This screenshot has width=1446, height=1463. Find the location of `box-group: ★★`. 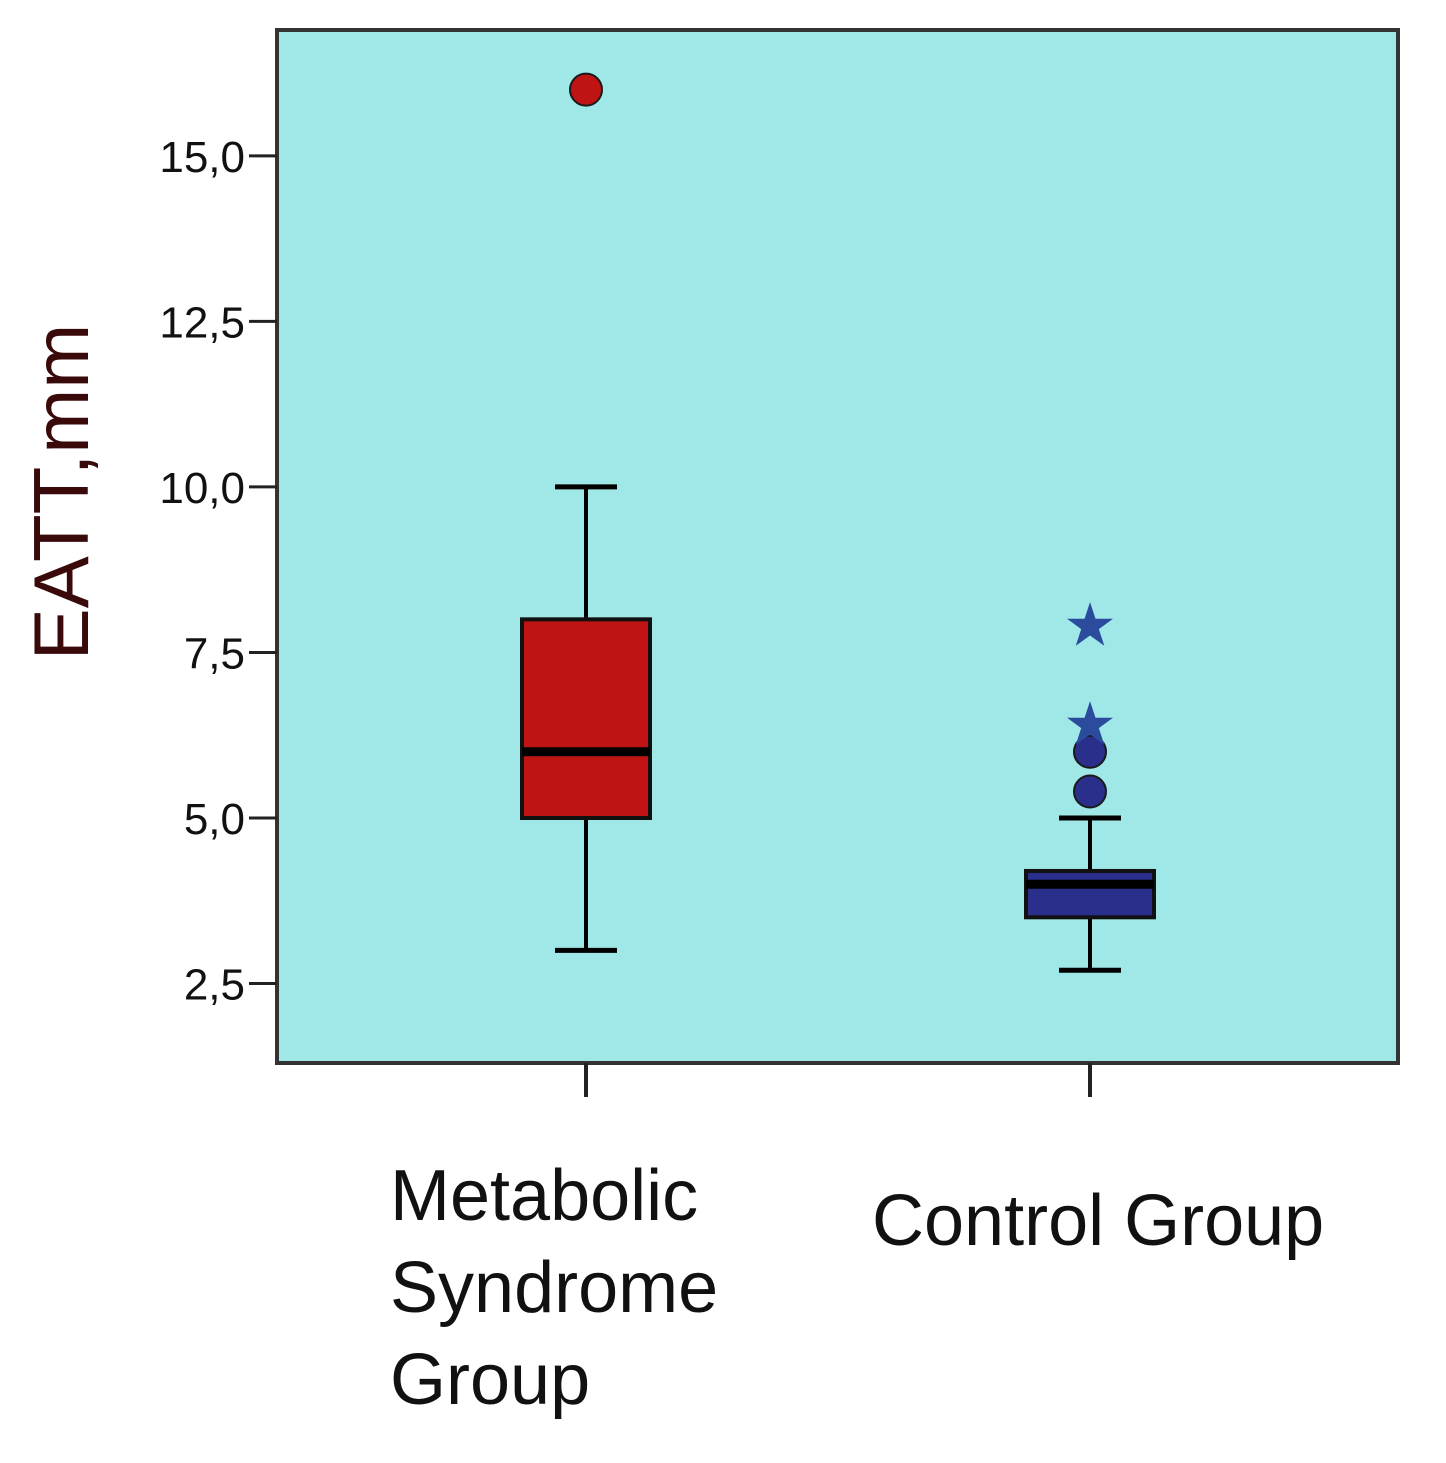

box-group: ★★ is located at coordinates (1090, 781).